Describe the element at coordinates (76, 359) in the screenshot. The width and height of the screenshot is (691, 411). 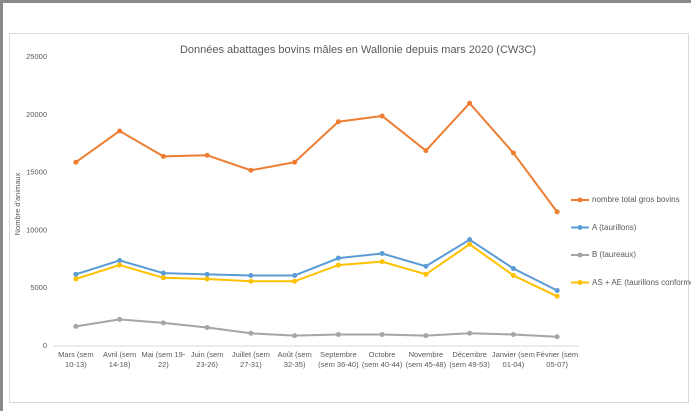
I see `x-tick-label: Mars (sem 10-13)` at that location.